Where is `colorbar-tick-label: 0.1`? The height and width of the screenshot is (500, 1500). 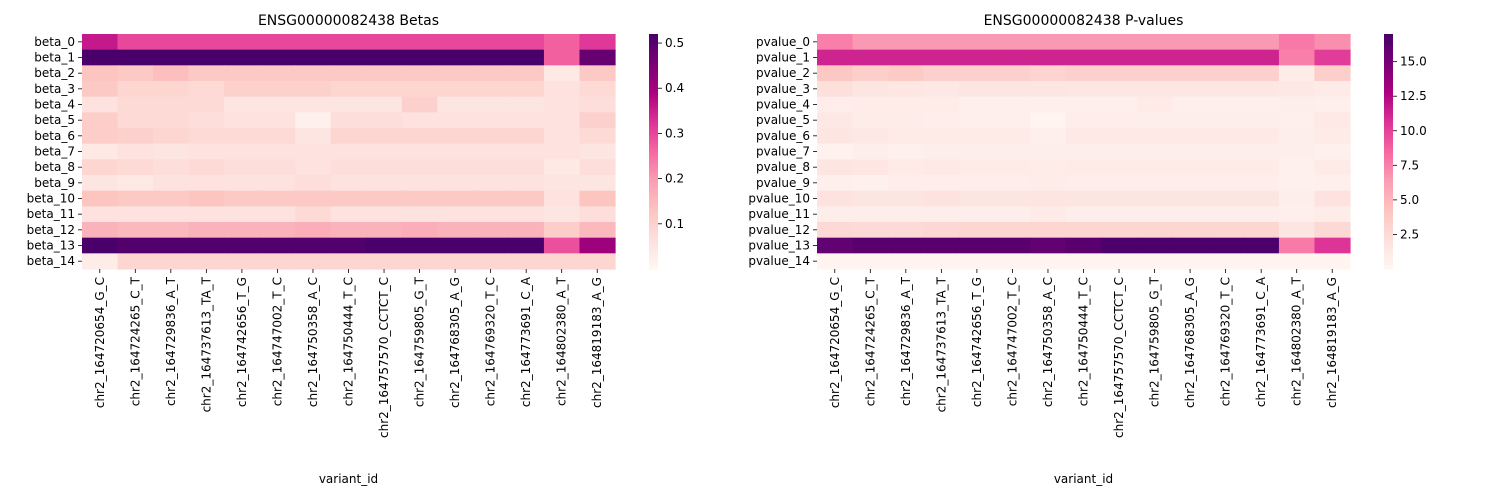 colorbar-tick-label: 0.1 is located at coordinates (674, 224).